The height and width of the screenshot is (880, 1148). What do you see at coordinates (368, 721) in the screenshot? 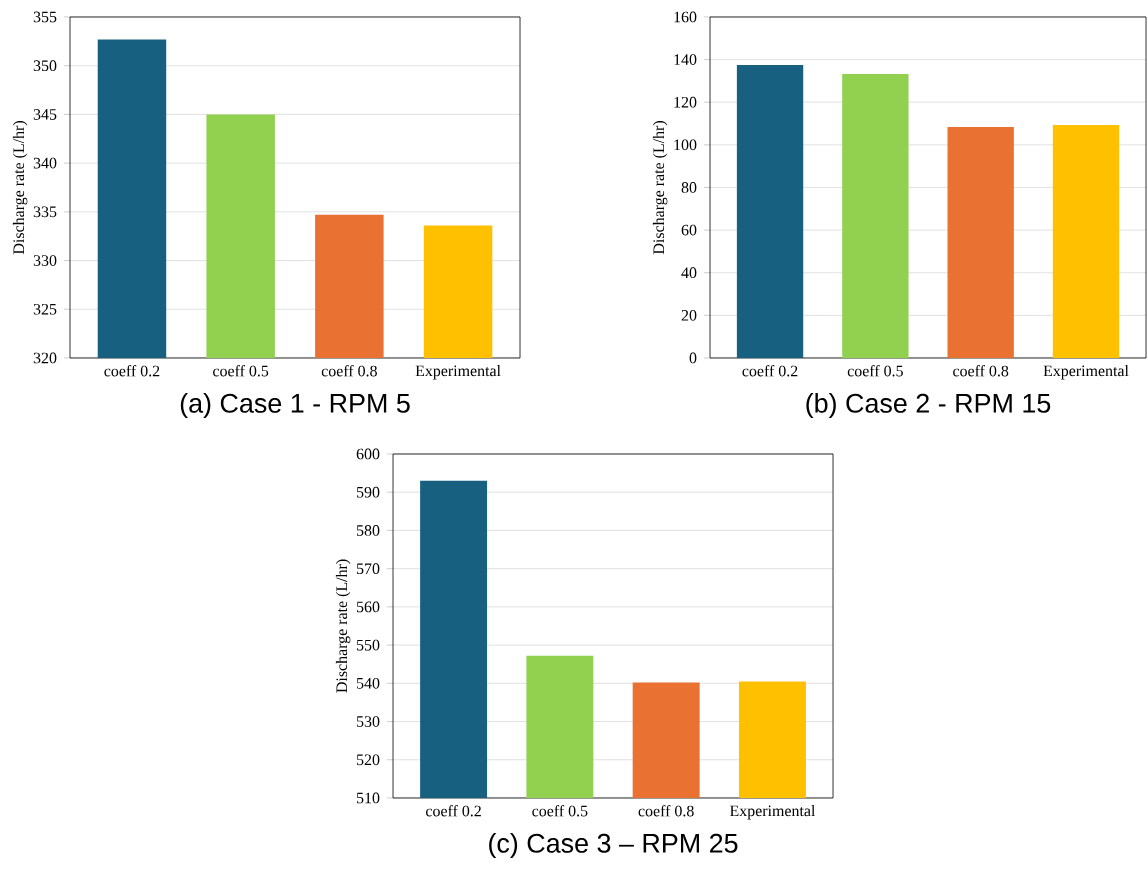
I see `y-tick-label: 530` at bounding box center [368, 721].